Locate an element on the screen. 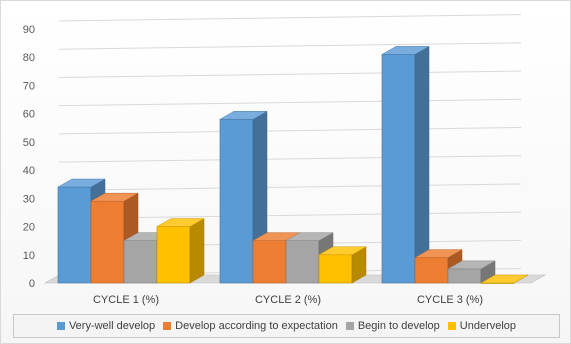  y-tick-label: 10 is located at coordinates (29, 256).